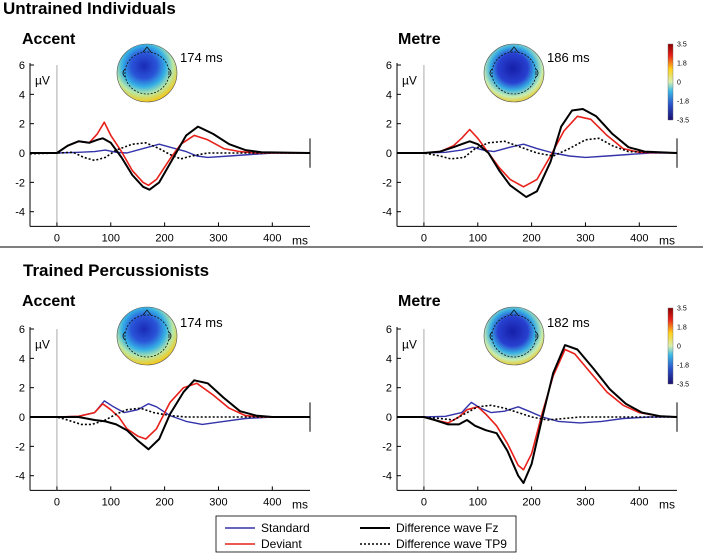 The width and height of the screenshot is (703, 554). I want to click on peak-latency: 182 ms, so click(568, 322).